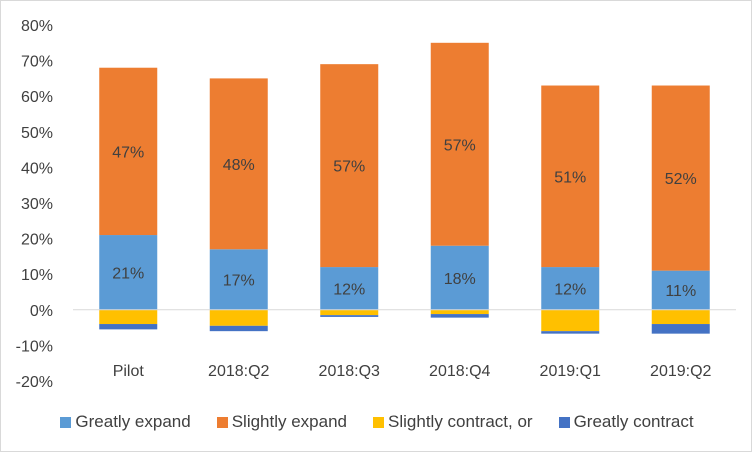  Describe the element at coordinates (460, 421) in the screenshot. I see `legend-label: Slightly contract, or` at that location.